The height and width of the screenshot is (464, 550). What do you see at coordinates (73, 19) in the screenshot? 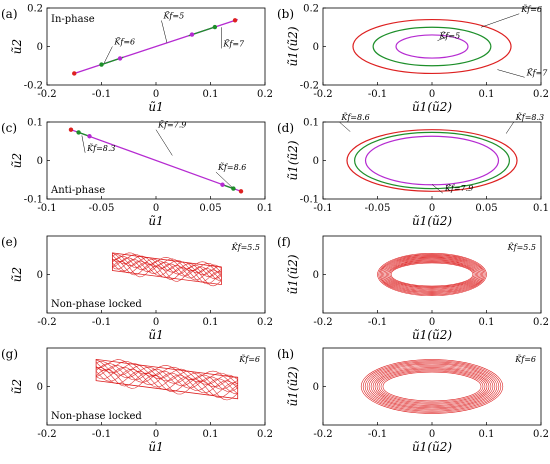
I see `panel-text: In-phase` at bounding box center [73, 19].